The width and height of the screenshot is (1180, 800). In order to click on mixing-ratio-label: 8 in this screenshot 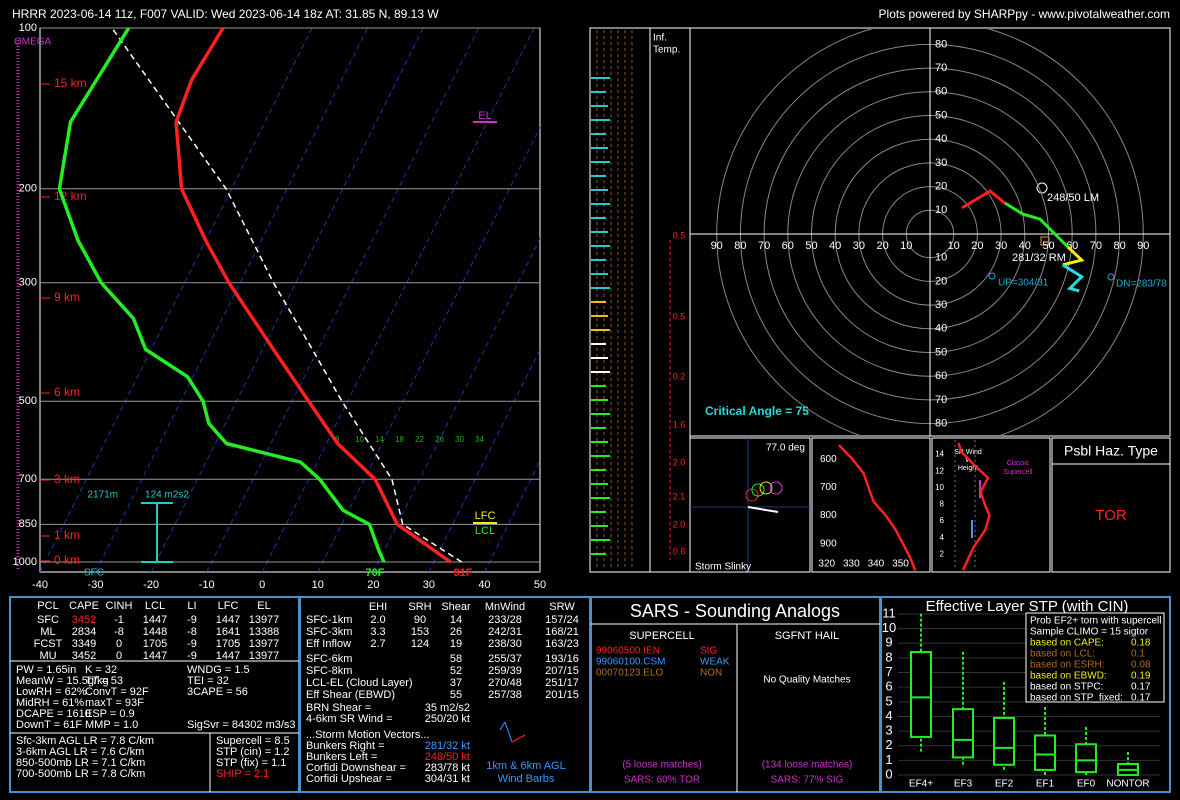, I will do `click(337, 439)`.